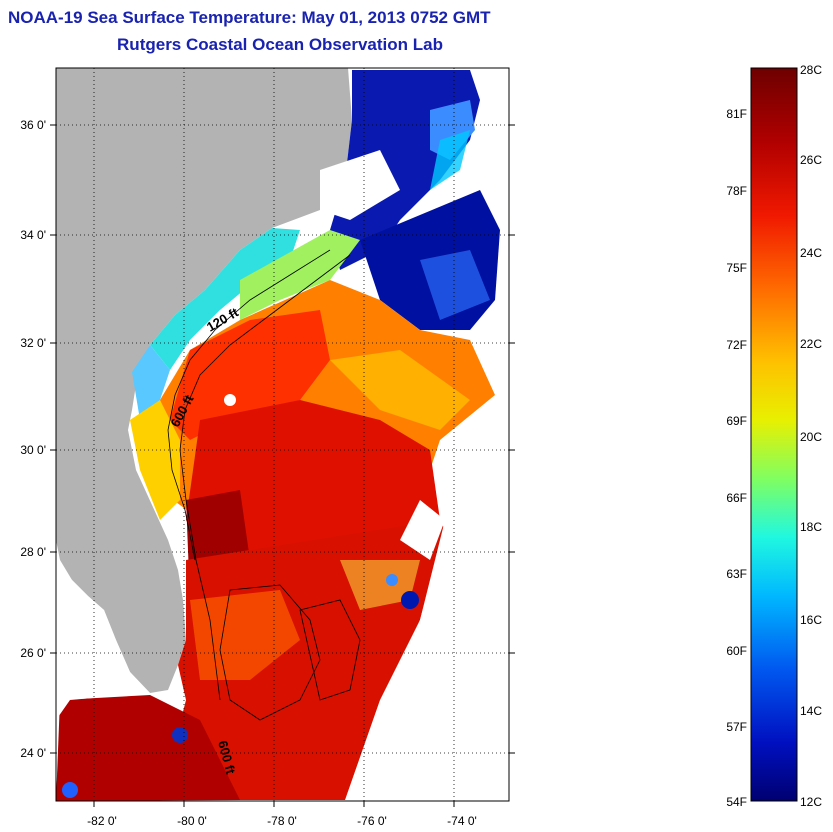 Image resolution: width=833 pixels, height=832 pixels. I want to click on lat-label: 26 0', so click(33, 653).